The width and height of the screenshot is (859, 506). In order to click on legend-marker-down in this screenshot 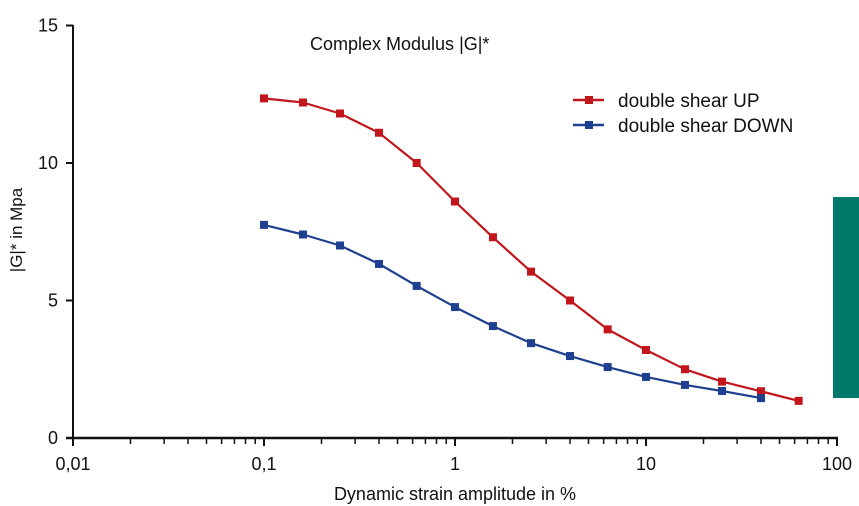, I will do `click(589, 125)`.